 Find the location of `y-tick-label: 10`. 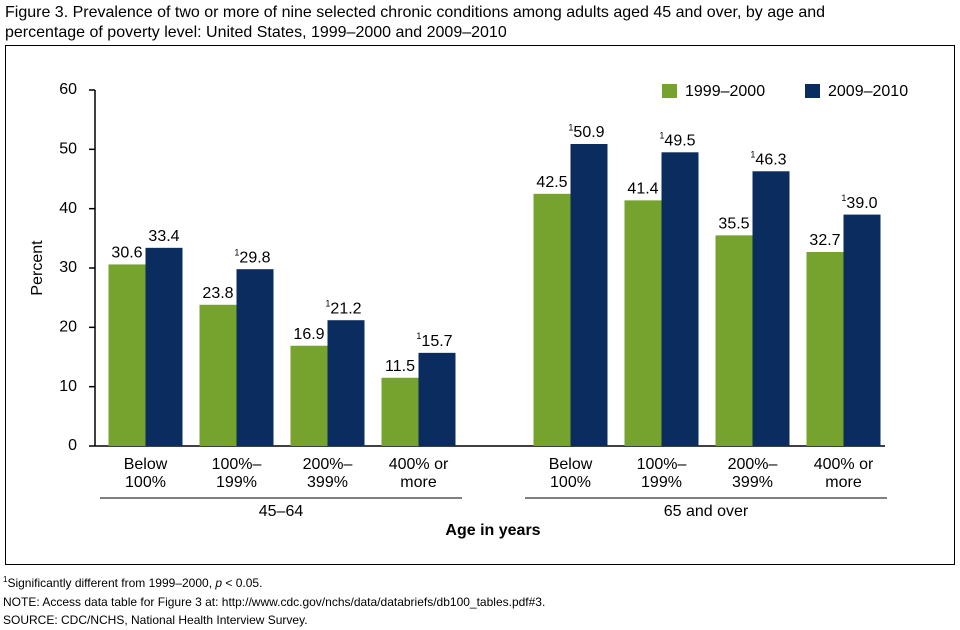

y-tick-label: 10 is located at coordinates (68, 386).